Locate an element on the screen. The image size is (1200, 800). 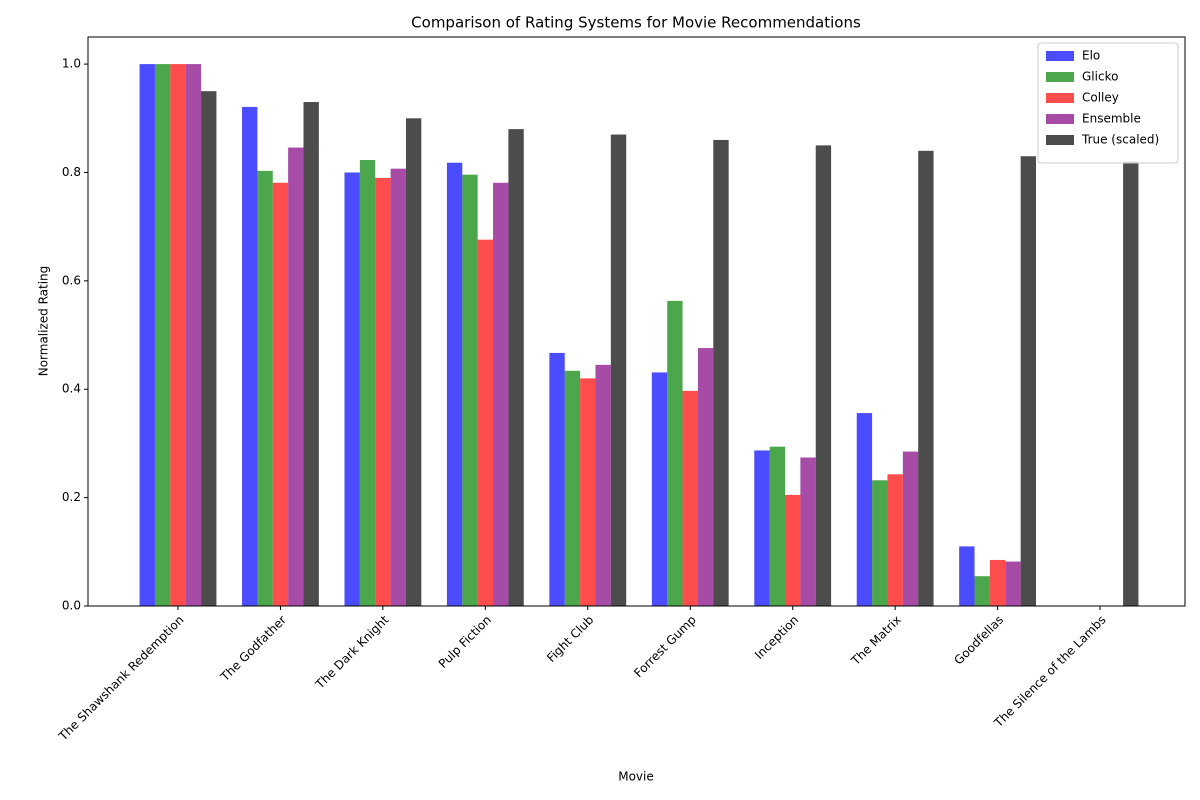
legend-label: True (scaled) is located at coordinates (1120, 140).